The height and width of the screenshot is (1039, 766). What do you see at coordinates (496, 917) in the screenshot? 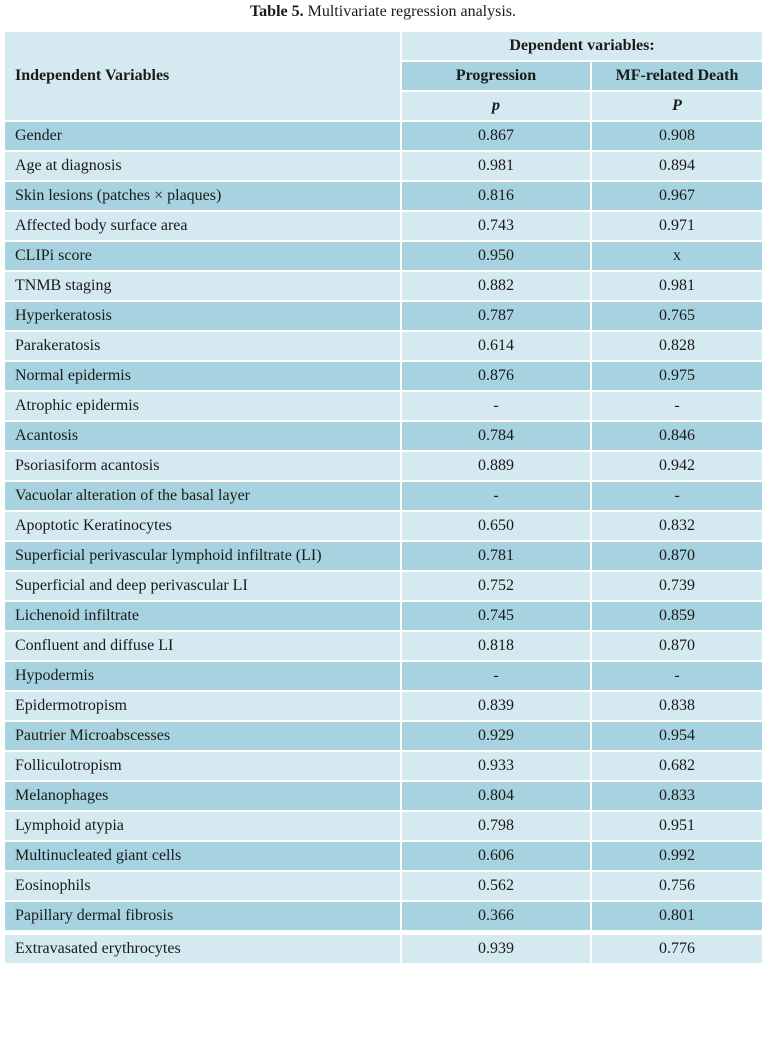
I see `progression-p-cell: 0.366` at bounding box center [496, 917].